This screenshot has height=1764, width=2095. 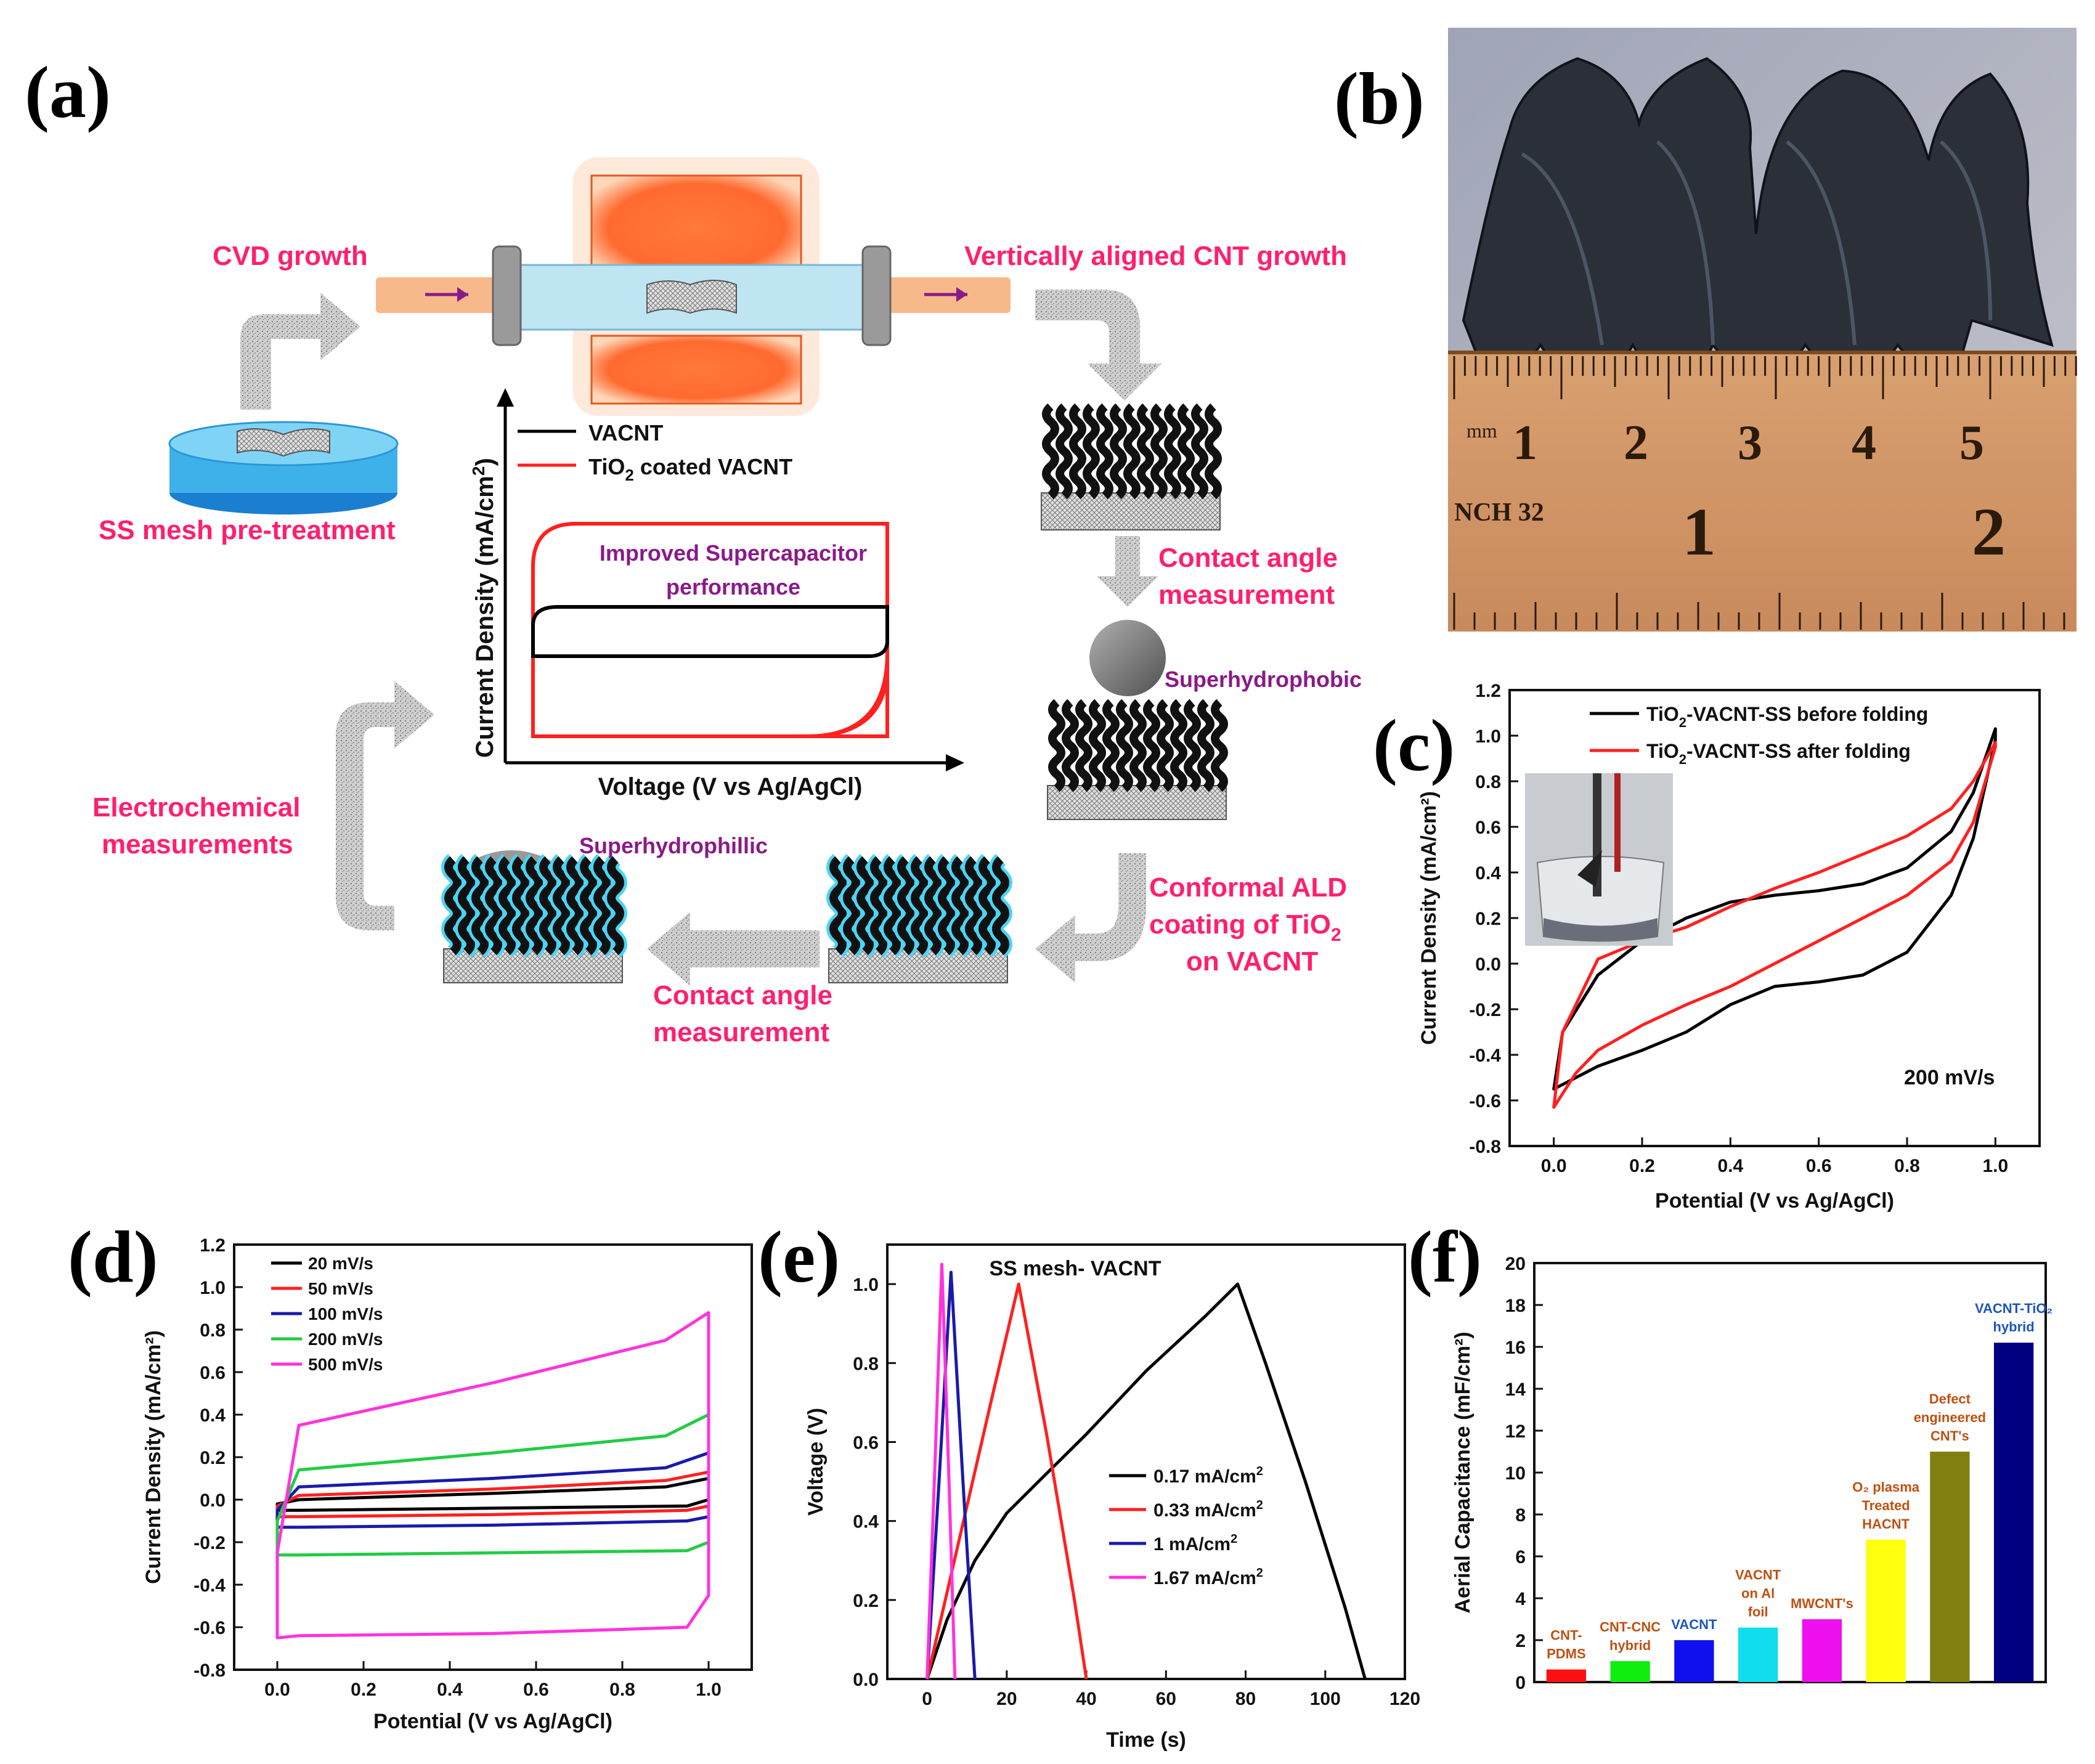 What do you see at coordinates (816, 1462) in the screenshot?
I see `y-axis-label: Voltage (V)` at bounding box center [816, 1462].